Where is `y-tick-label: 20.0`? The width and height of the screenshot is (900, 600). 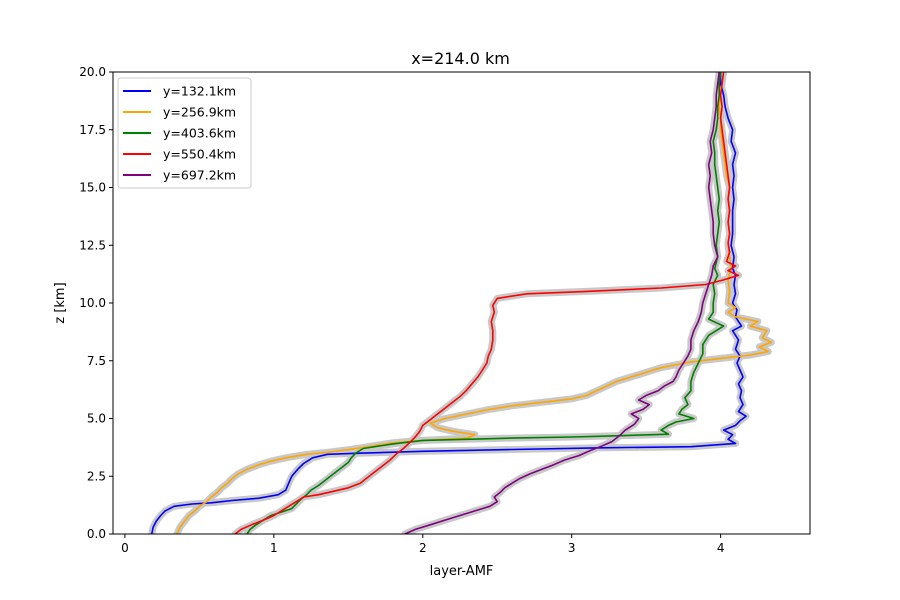
y-tick-label: 20.0 is located at coordinates (92, 72).